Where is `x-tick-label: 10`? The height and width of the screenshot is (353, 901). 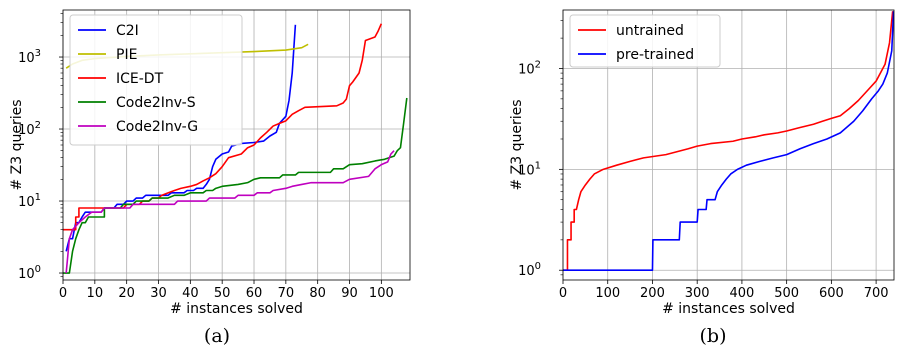 x-tick-label: 10 is located at coordinates (95, 293).